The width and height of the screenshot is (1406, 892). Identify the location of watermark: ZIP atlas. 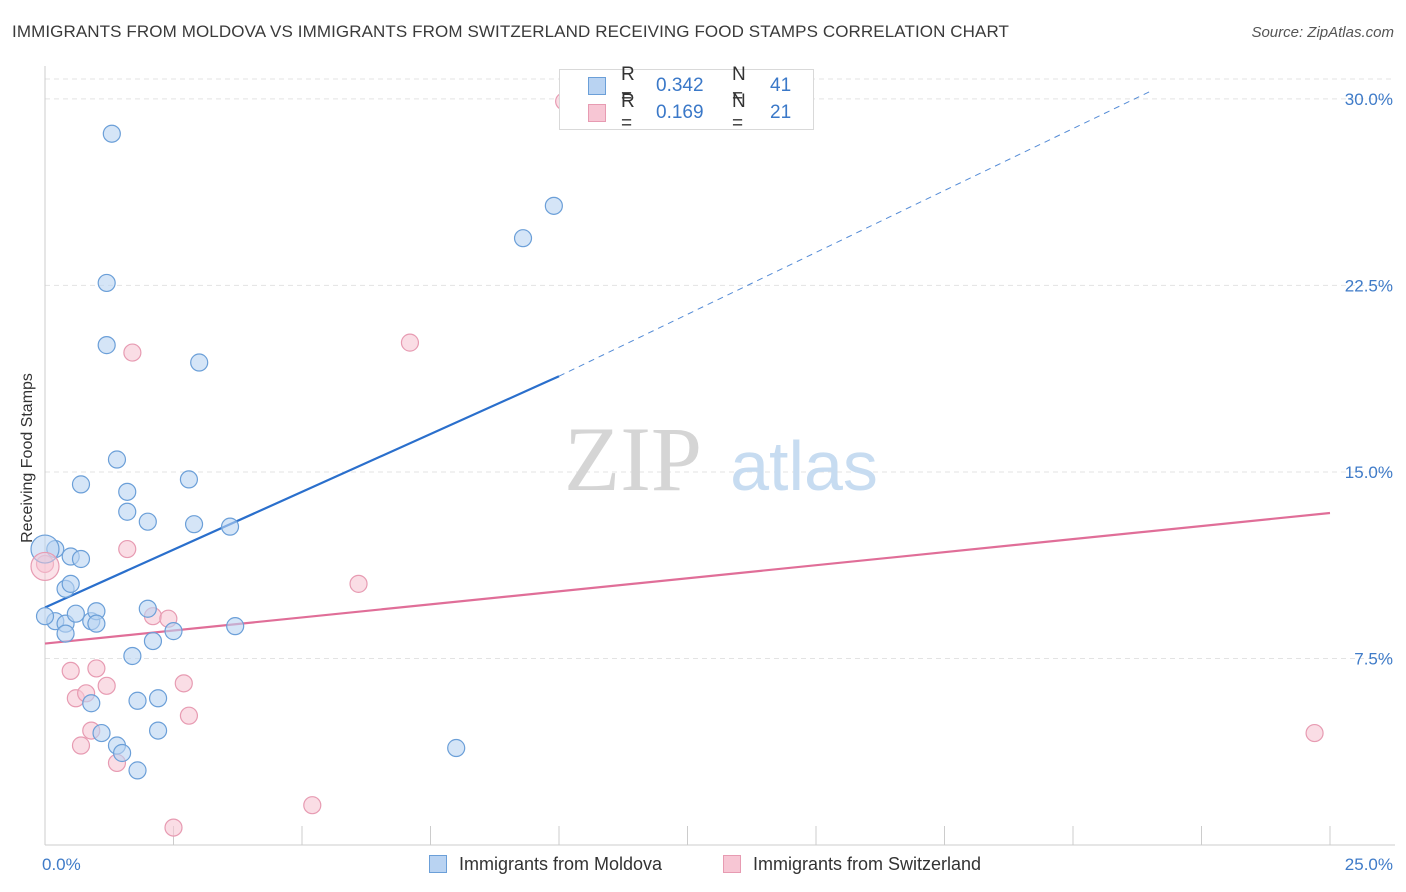
(721, 459).